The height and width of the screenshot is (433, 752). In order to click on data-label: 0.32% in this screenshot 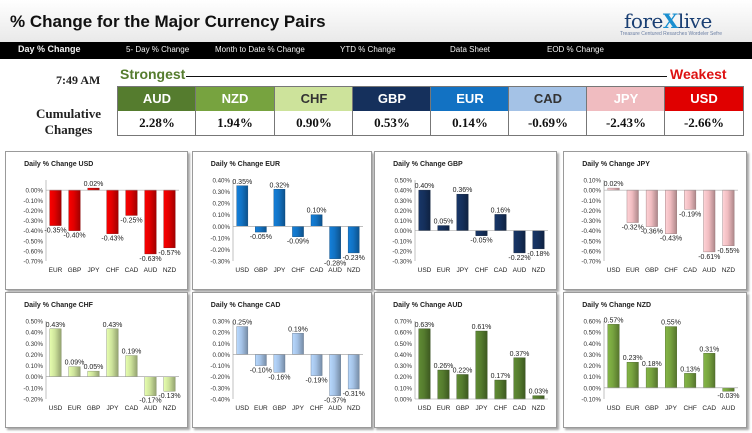, I will do `click(279, 185)`.